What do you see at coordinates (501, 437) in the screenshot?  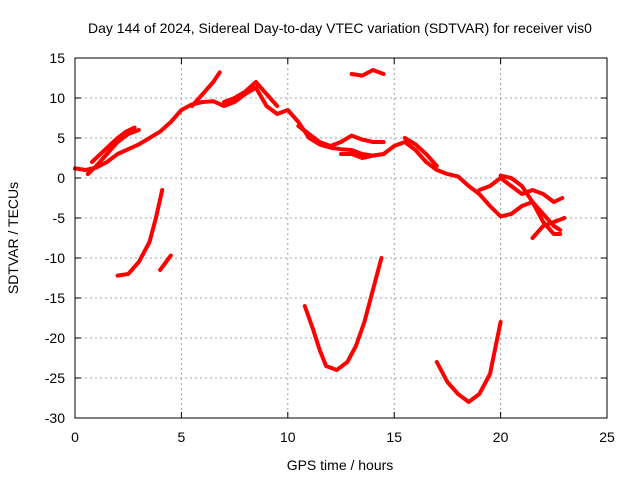 I see `x-tick-label: 20` at bounding box center [501, 437].